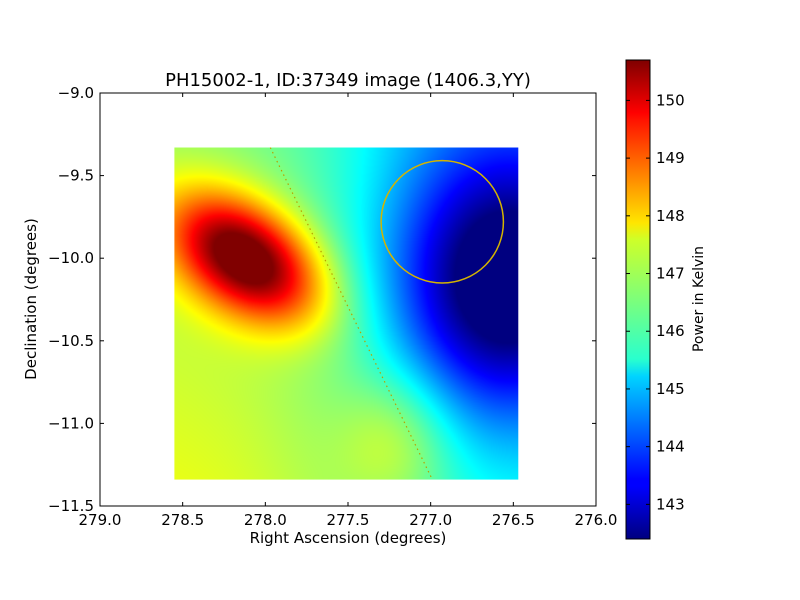  I want to click on y-tick-label: −9.0, so click(76, 93).